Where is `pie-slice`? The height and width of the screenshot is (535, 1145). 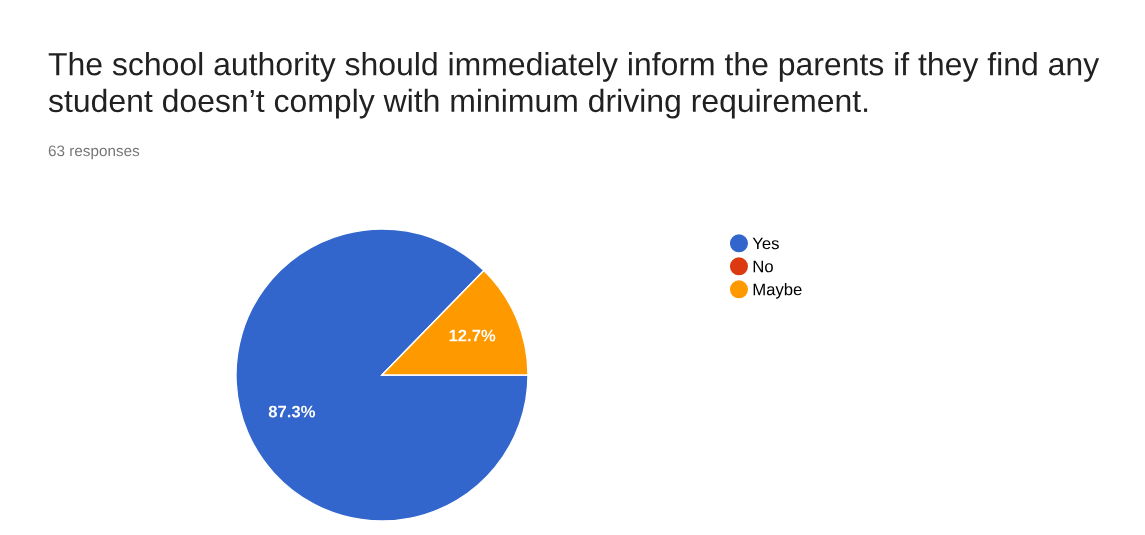 pie-slice is located at coordinates (382, 375).